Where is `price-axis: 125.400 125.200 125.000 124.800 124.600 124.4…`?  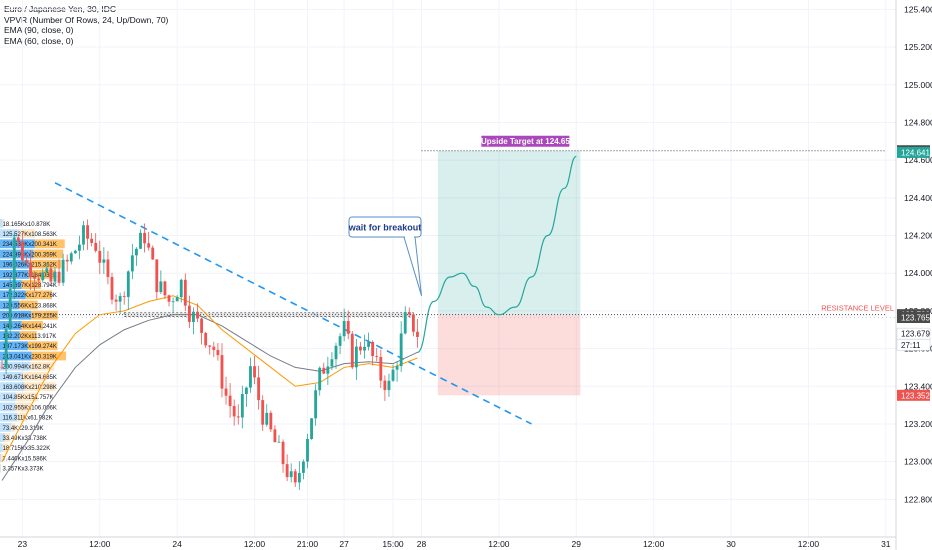 price-axis: 125.400 125.200 125.000 124.800 124.600 124.4… is located at coordinates (913, 275).